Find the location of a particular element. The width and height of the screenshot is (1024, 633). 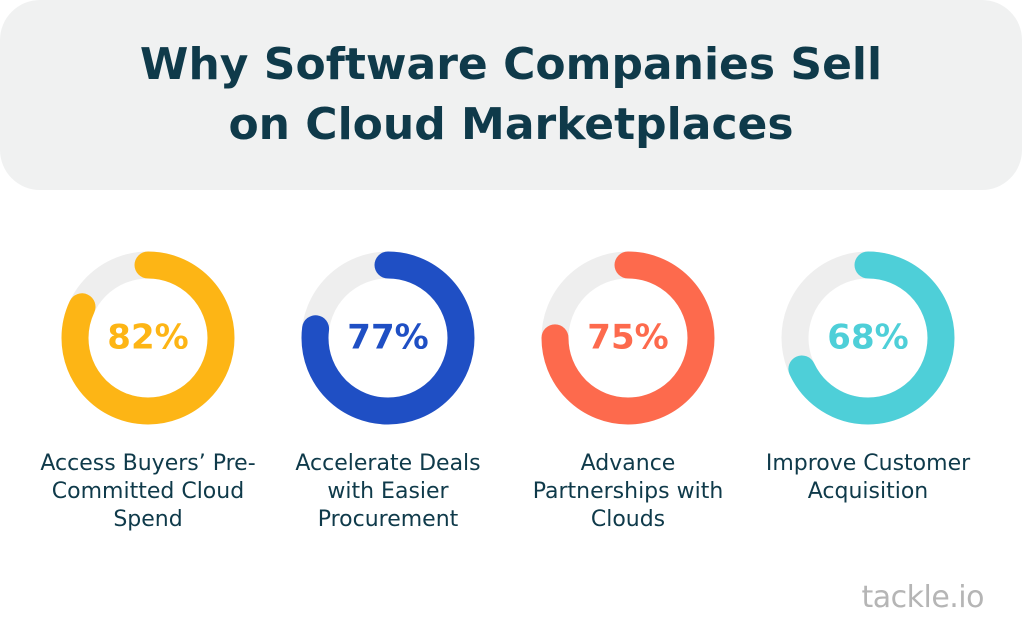

value-label: 82% is located at coordinates (147, 338).